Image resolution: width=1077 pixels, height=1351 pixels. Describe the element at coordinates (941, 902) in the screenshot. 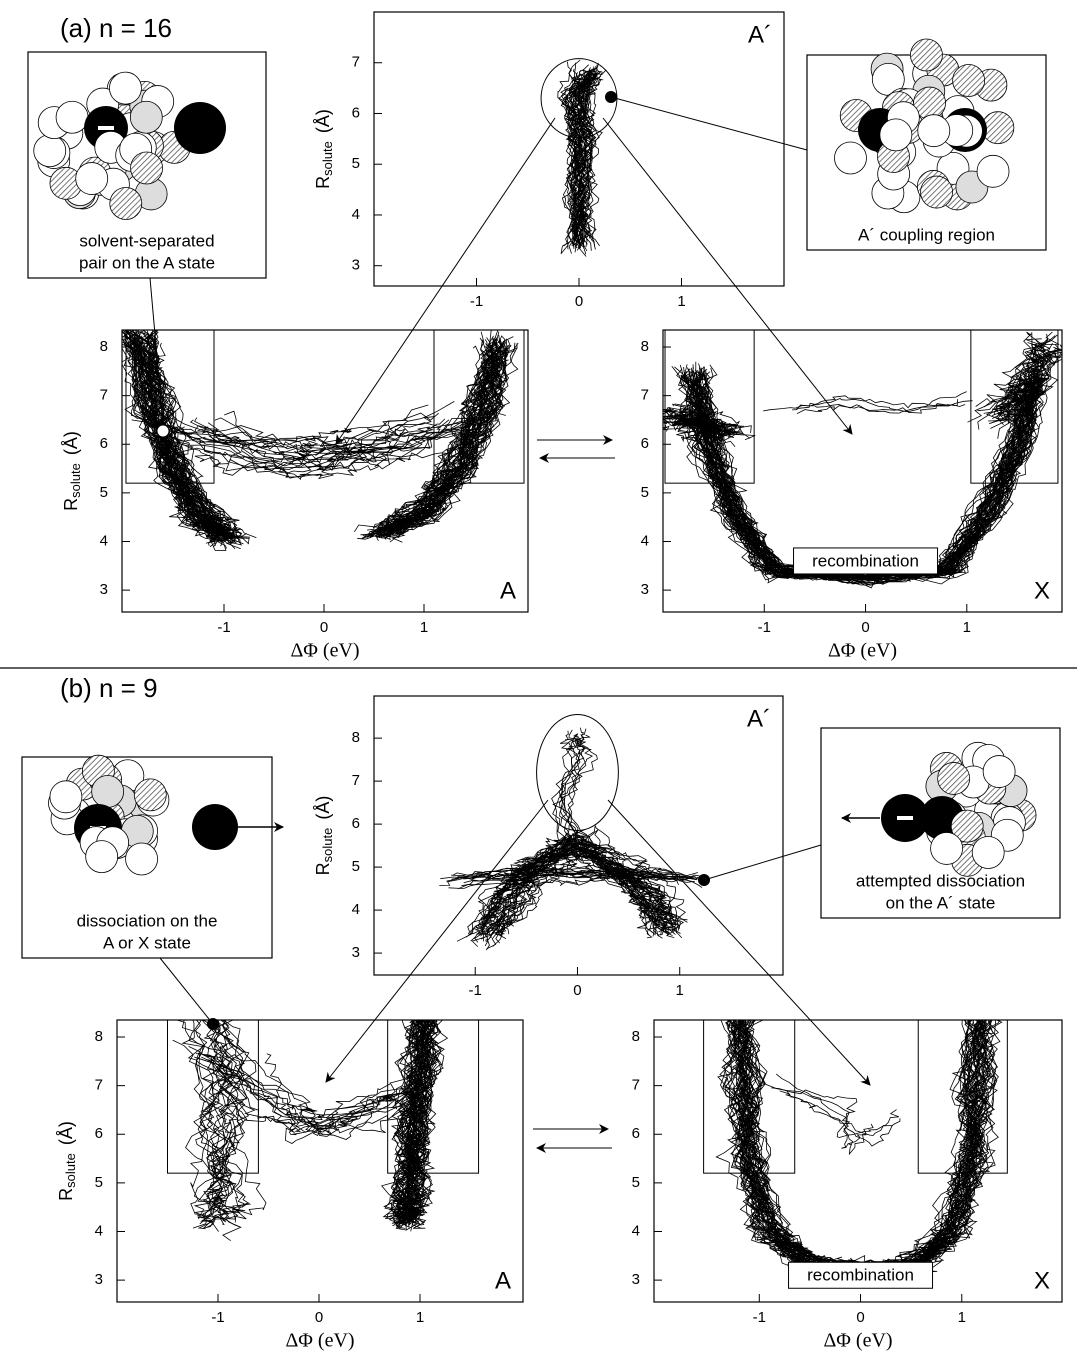

I see `inset-text: on the A´ state` at that location.